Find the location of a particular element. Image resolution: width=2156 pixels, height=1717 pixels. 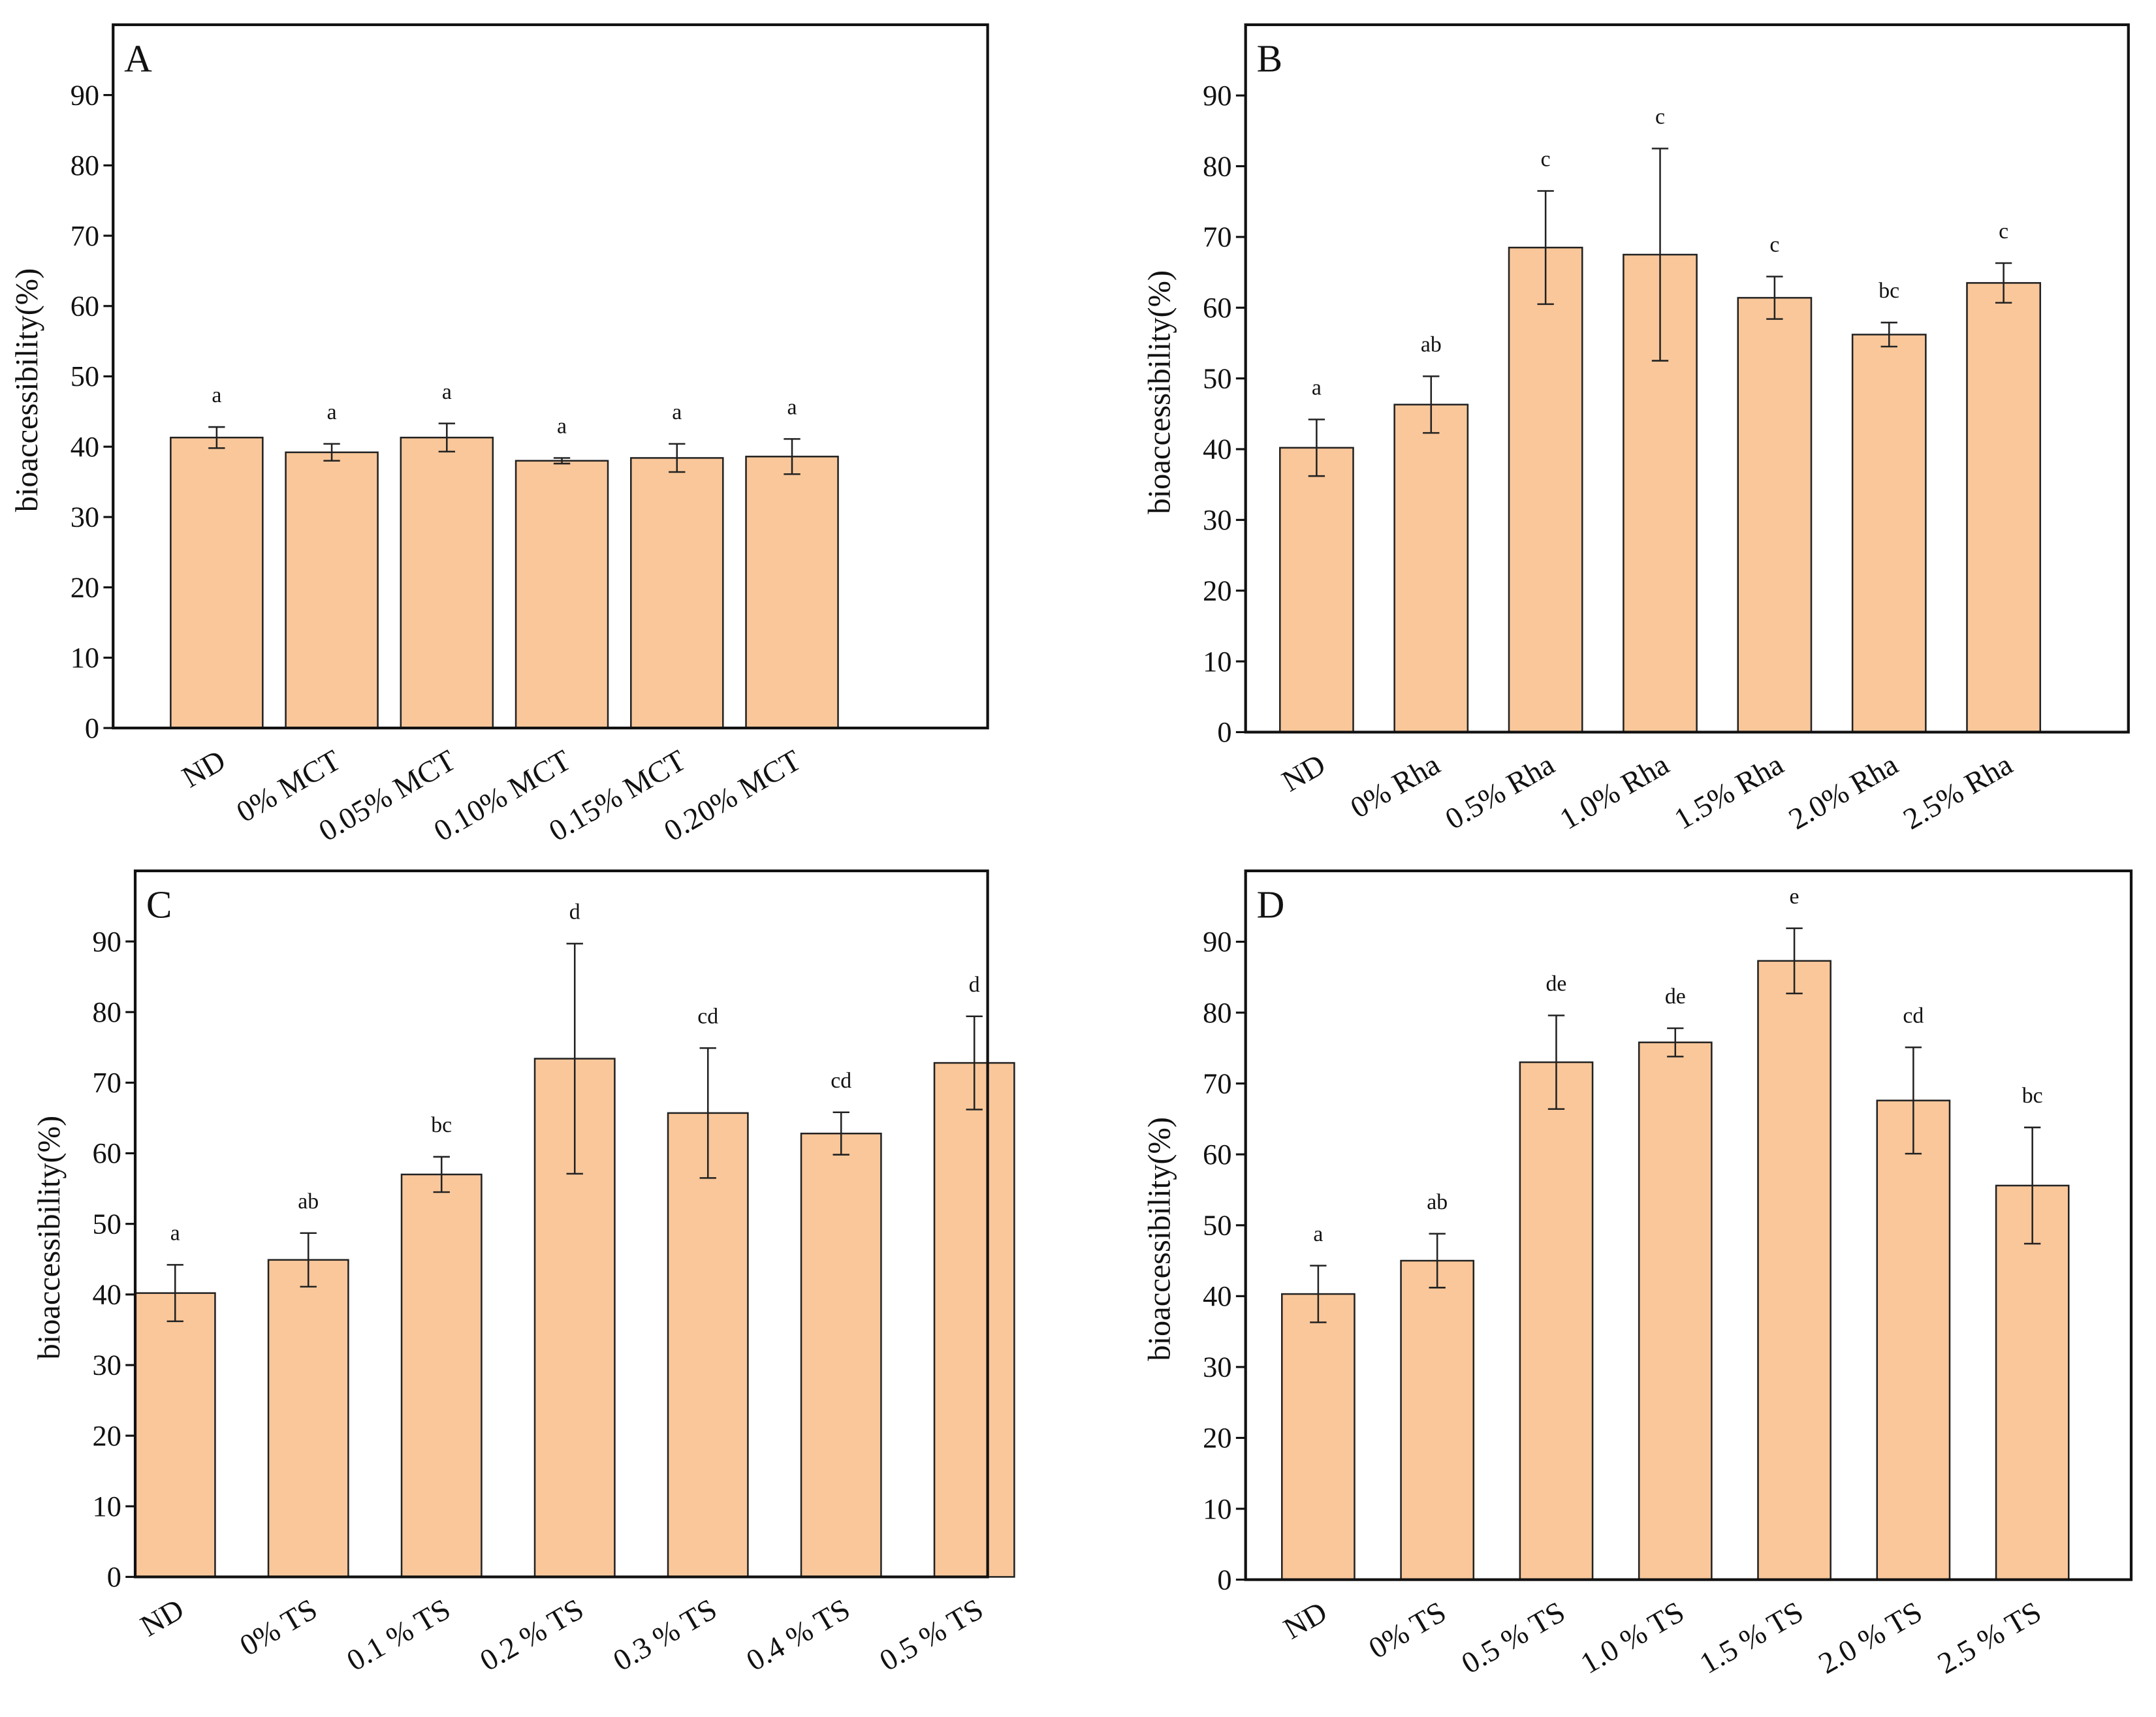

x-tick-label: 2.5 % TS is located at coordinates (1990, 1638).